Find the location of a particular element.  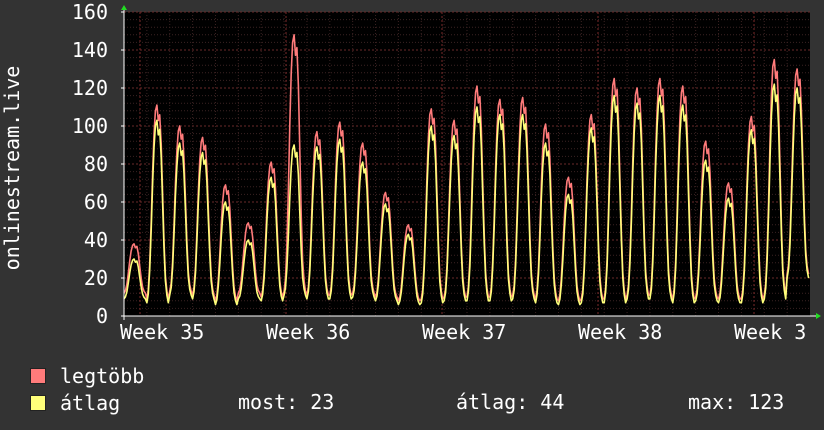

legend-swatch-max is located at coordinates (38, 376).